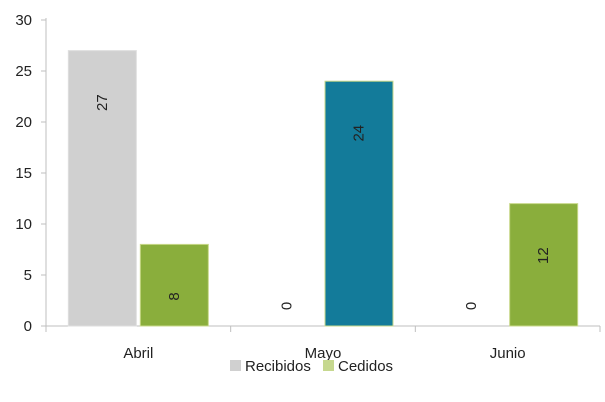 The height and width of the screenshot is (402, 605). What do you see at coordinates (544, 265) in the screenshot?
I see `bar-cedidos-junio` at bounding box center [544, 265].